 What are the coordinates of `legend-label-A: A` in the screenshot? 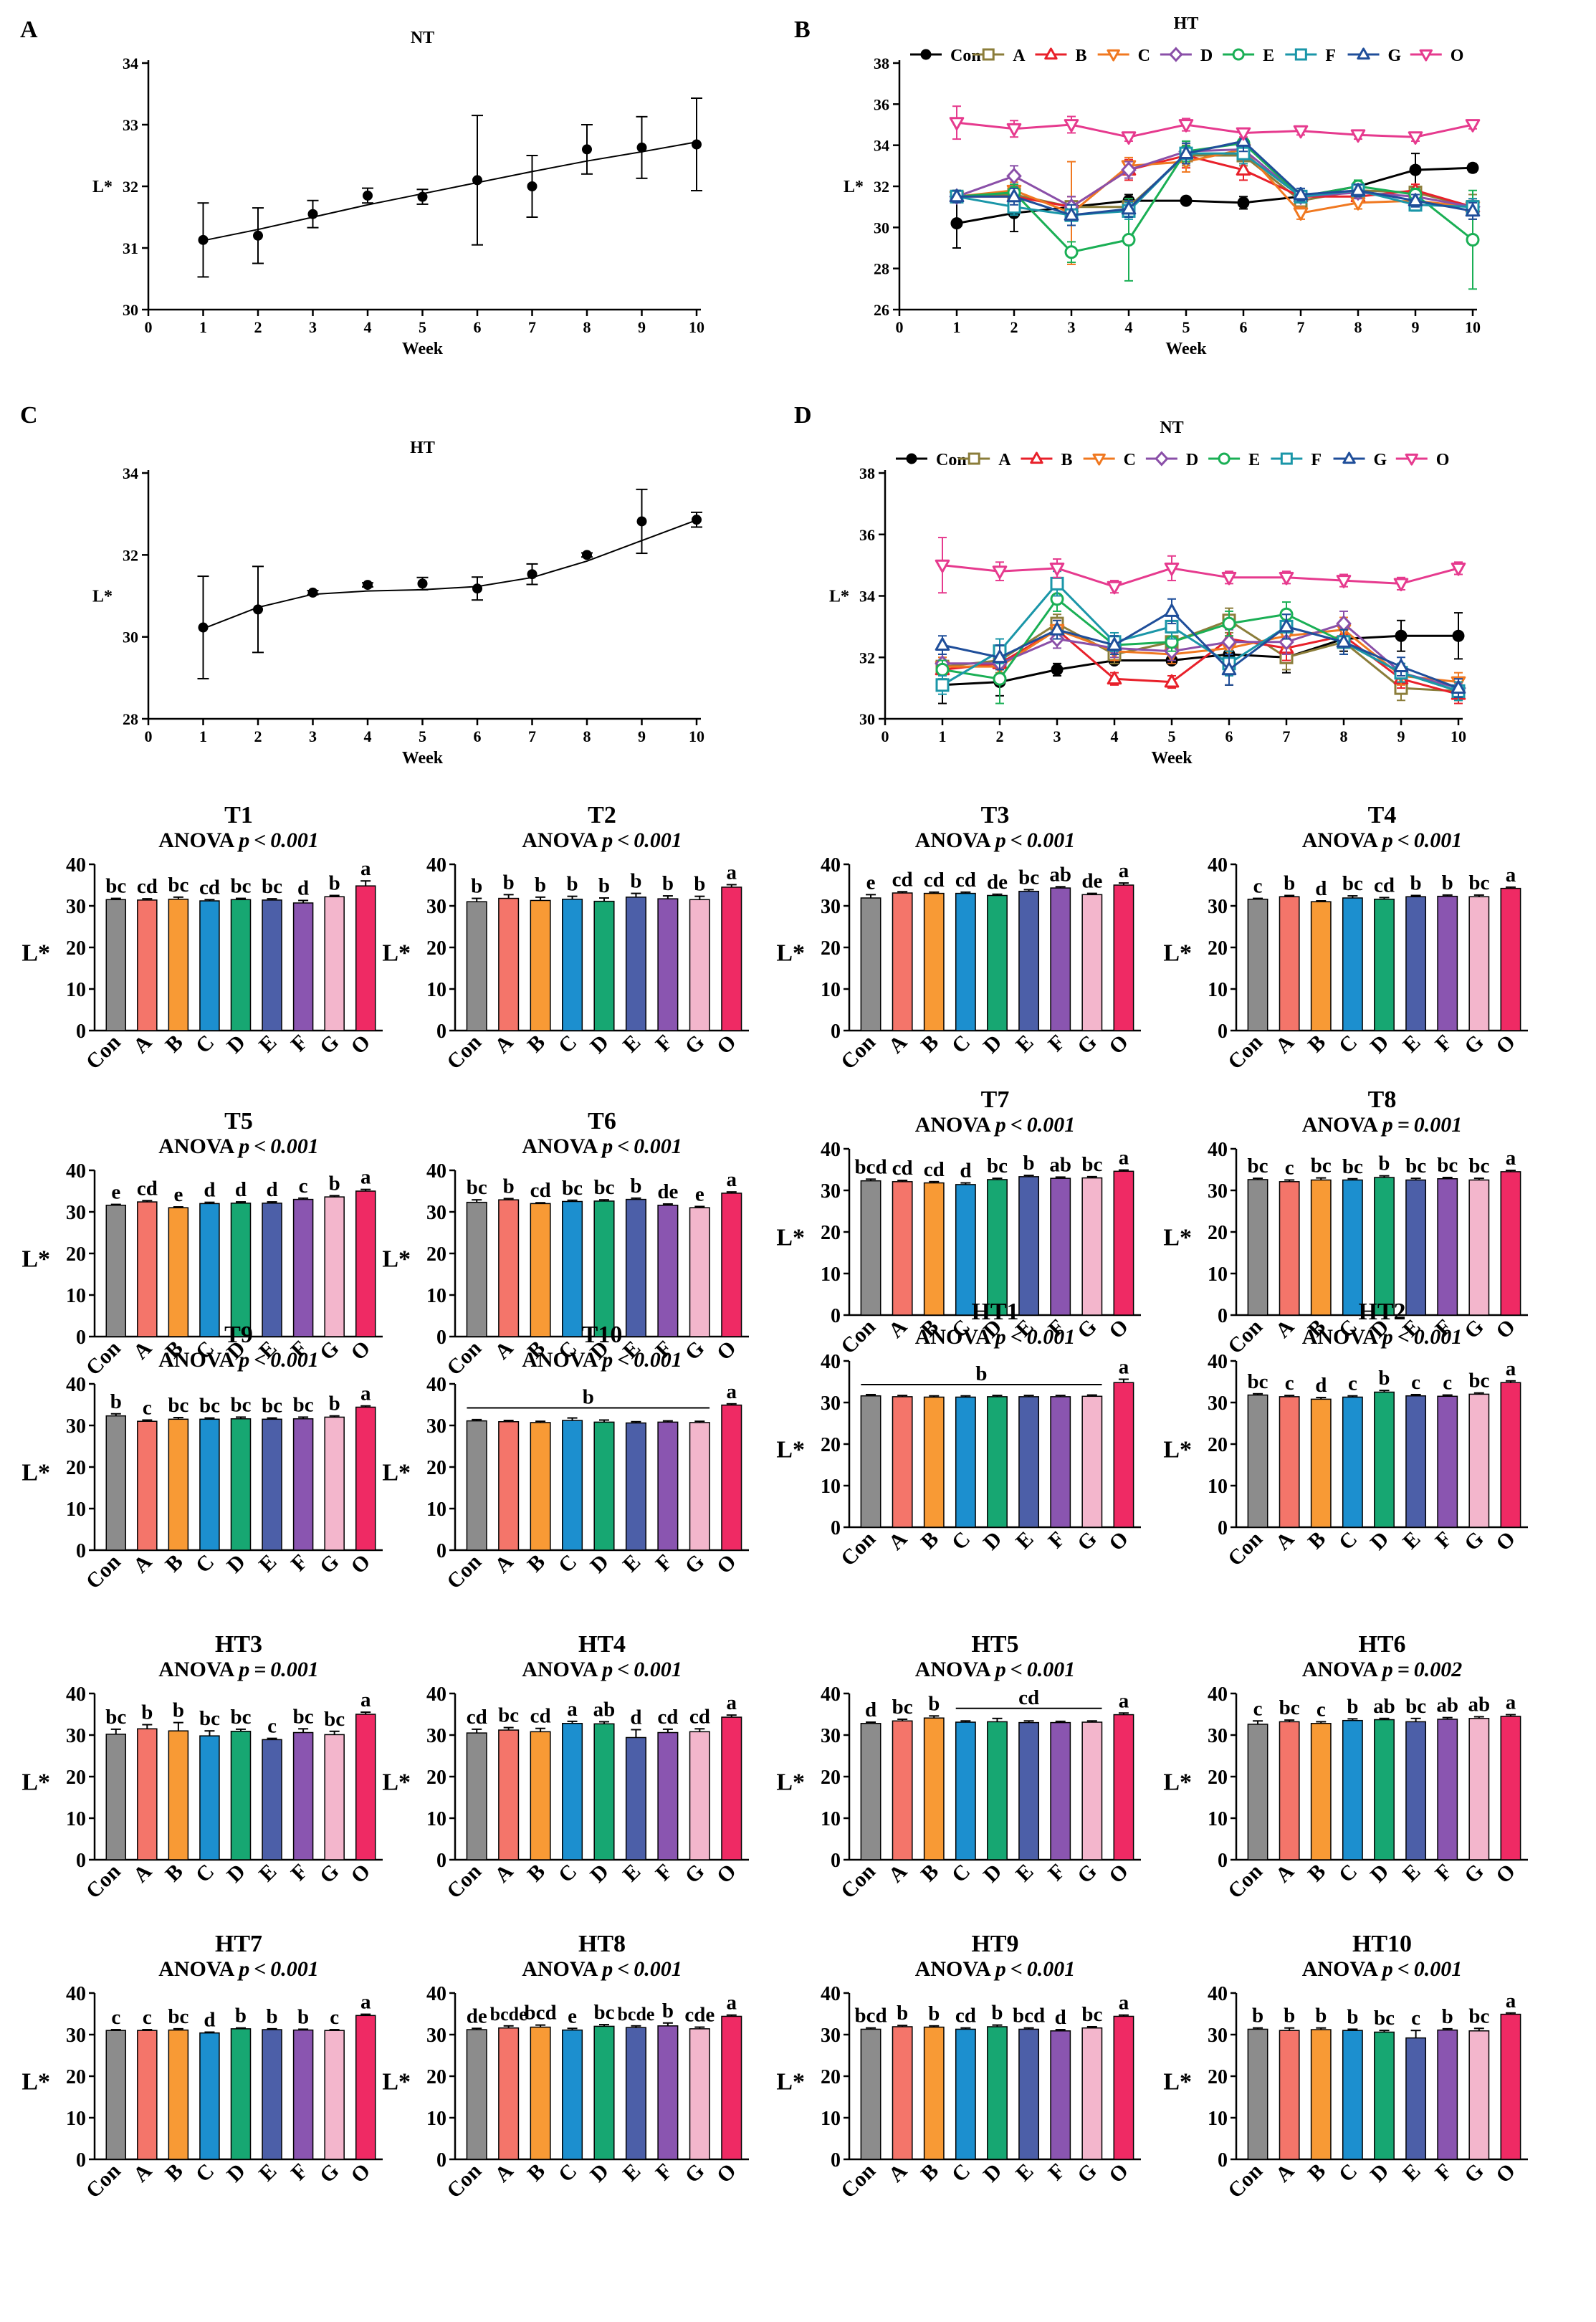 It's located at (1020, 56).